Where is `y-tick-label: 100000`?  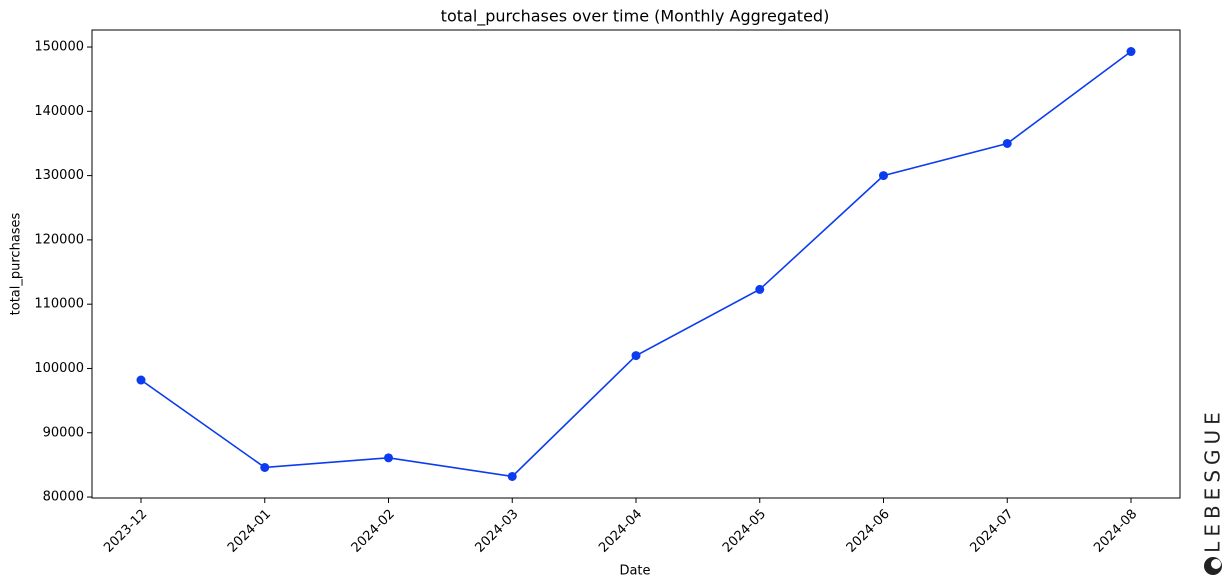
y-tick-label: 100000 is located at coordinates (59, 368).